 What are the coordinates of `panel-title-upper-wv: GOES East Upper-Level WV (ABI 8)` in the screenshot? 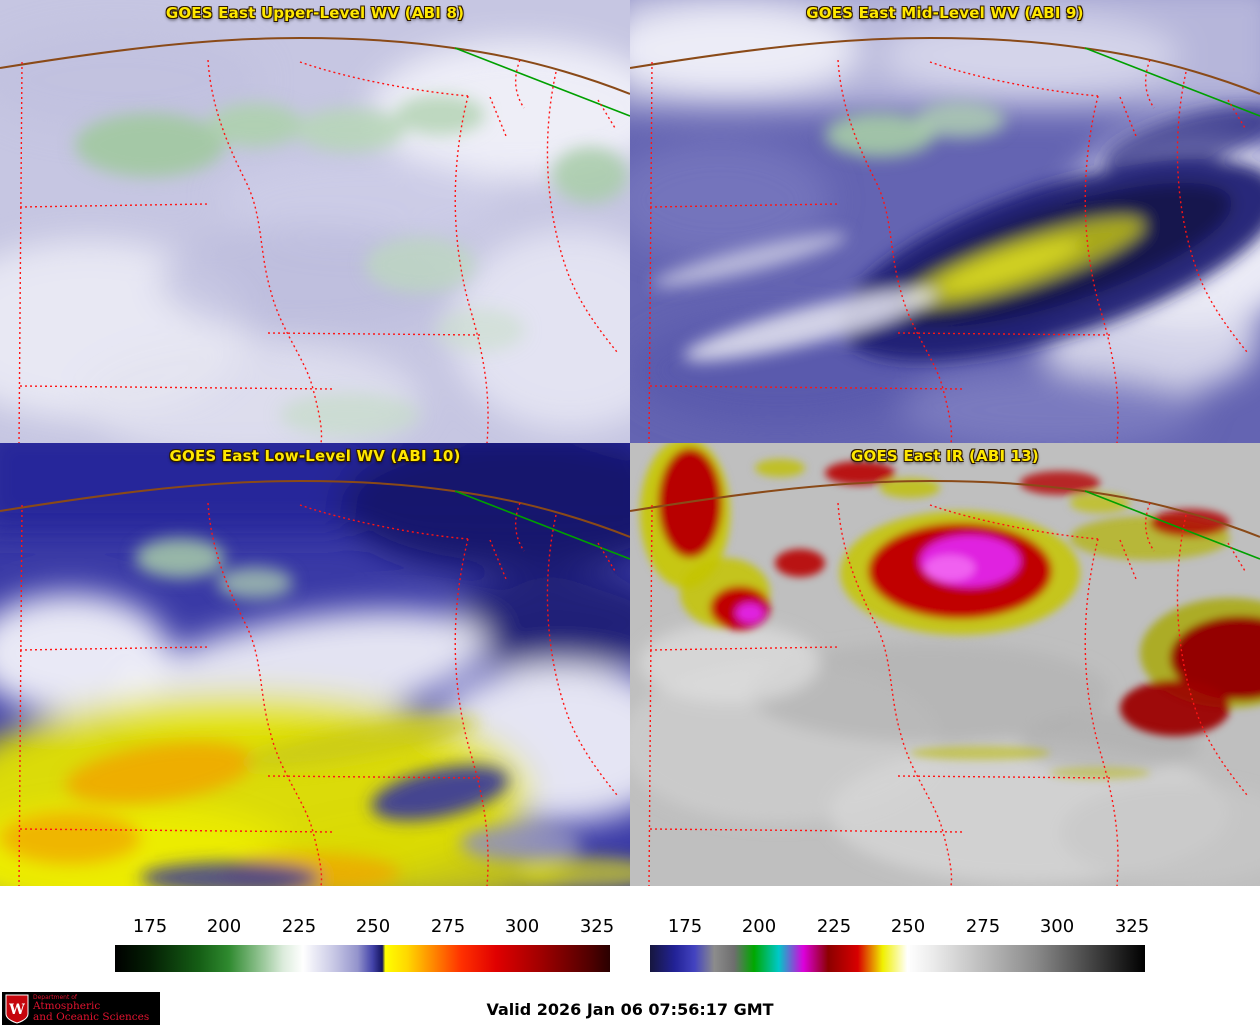 It's located at (315, 13).